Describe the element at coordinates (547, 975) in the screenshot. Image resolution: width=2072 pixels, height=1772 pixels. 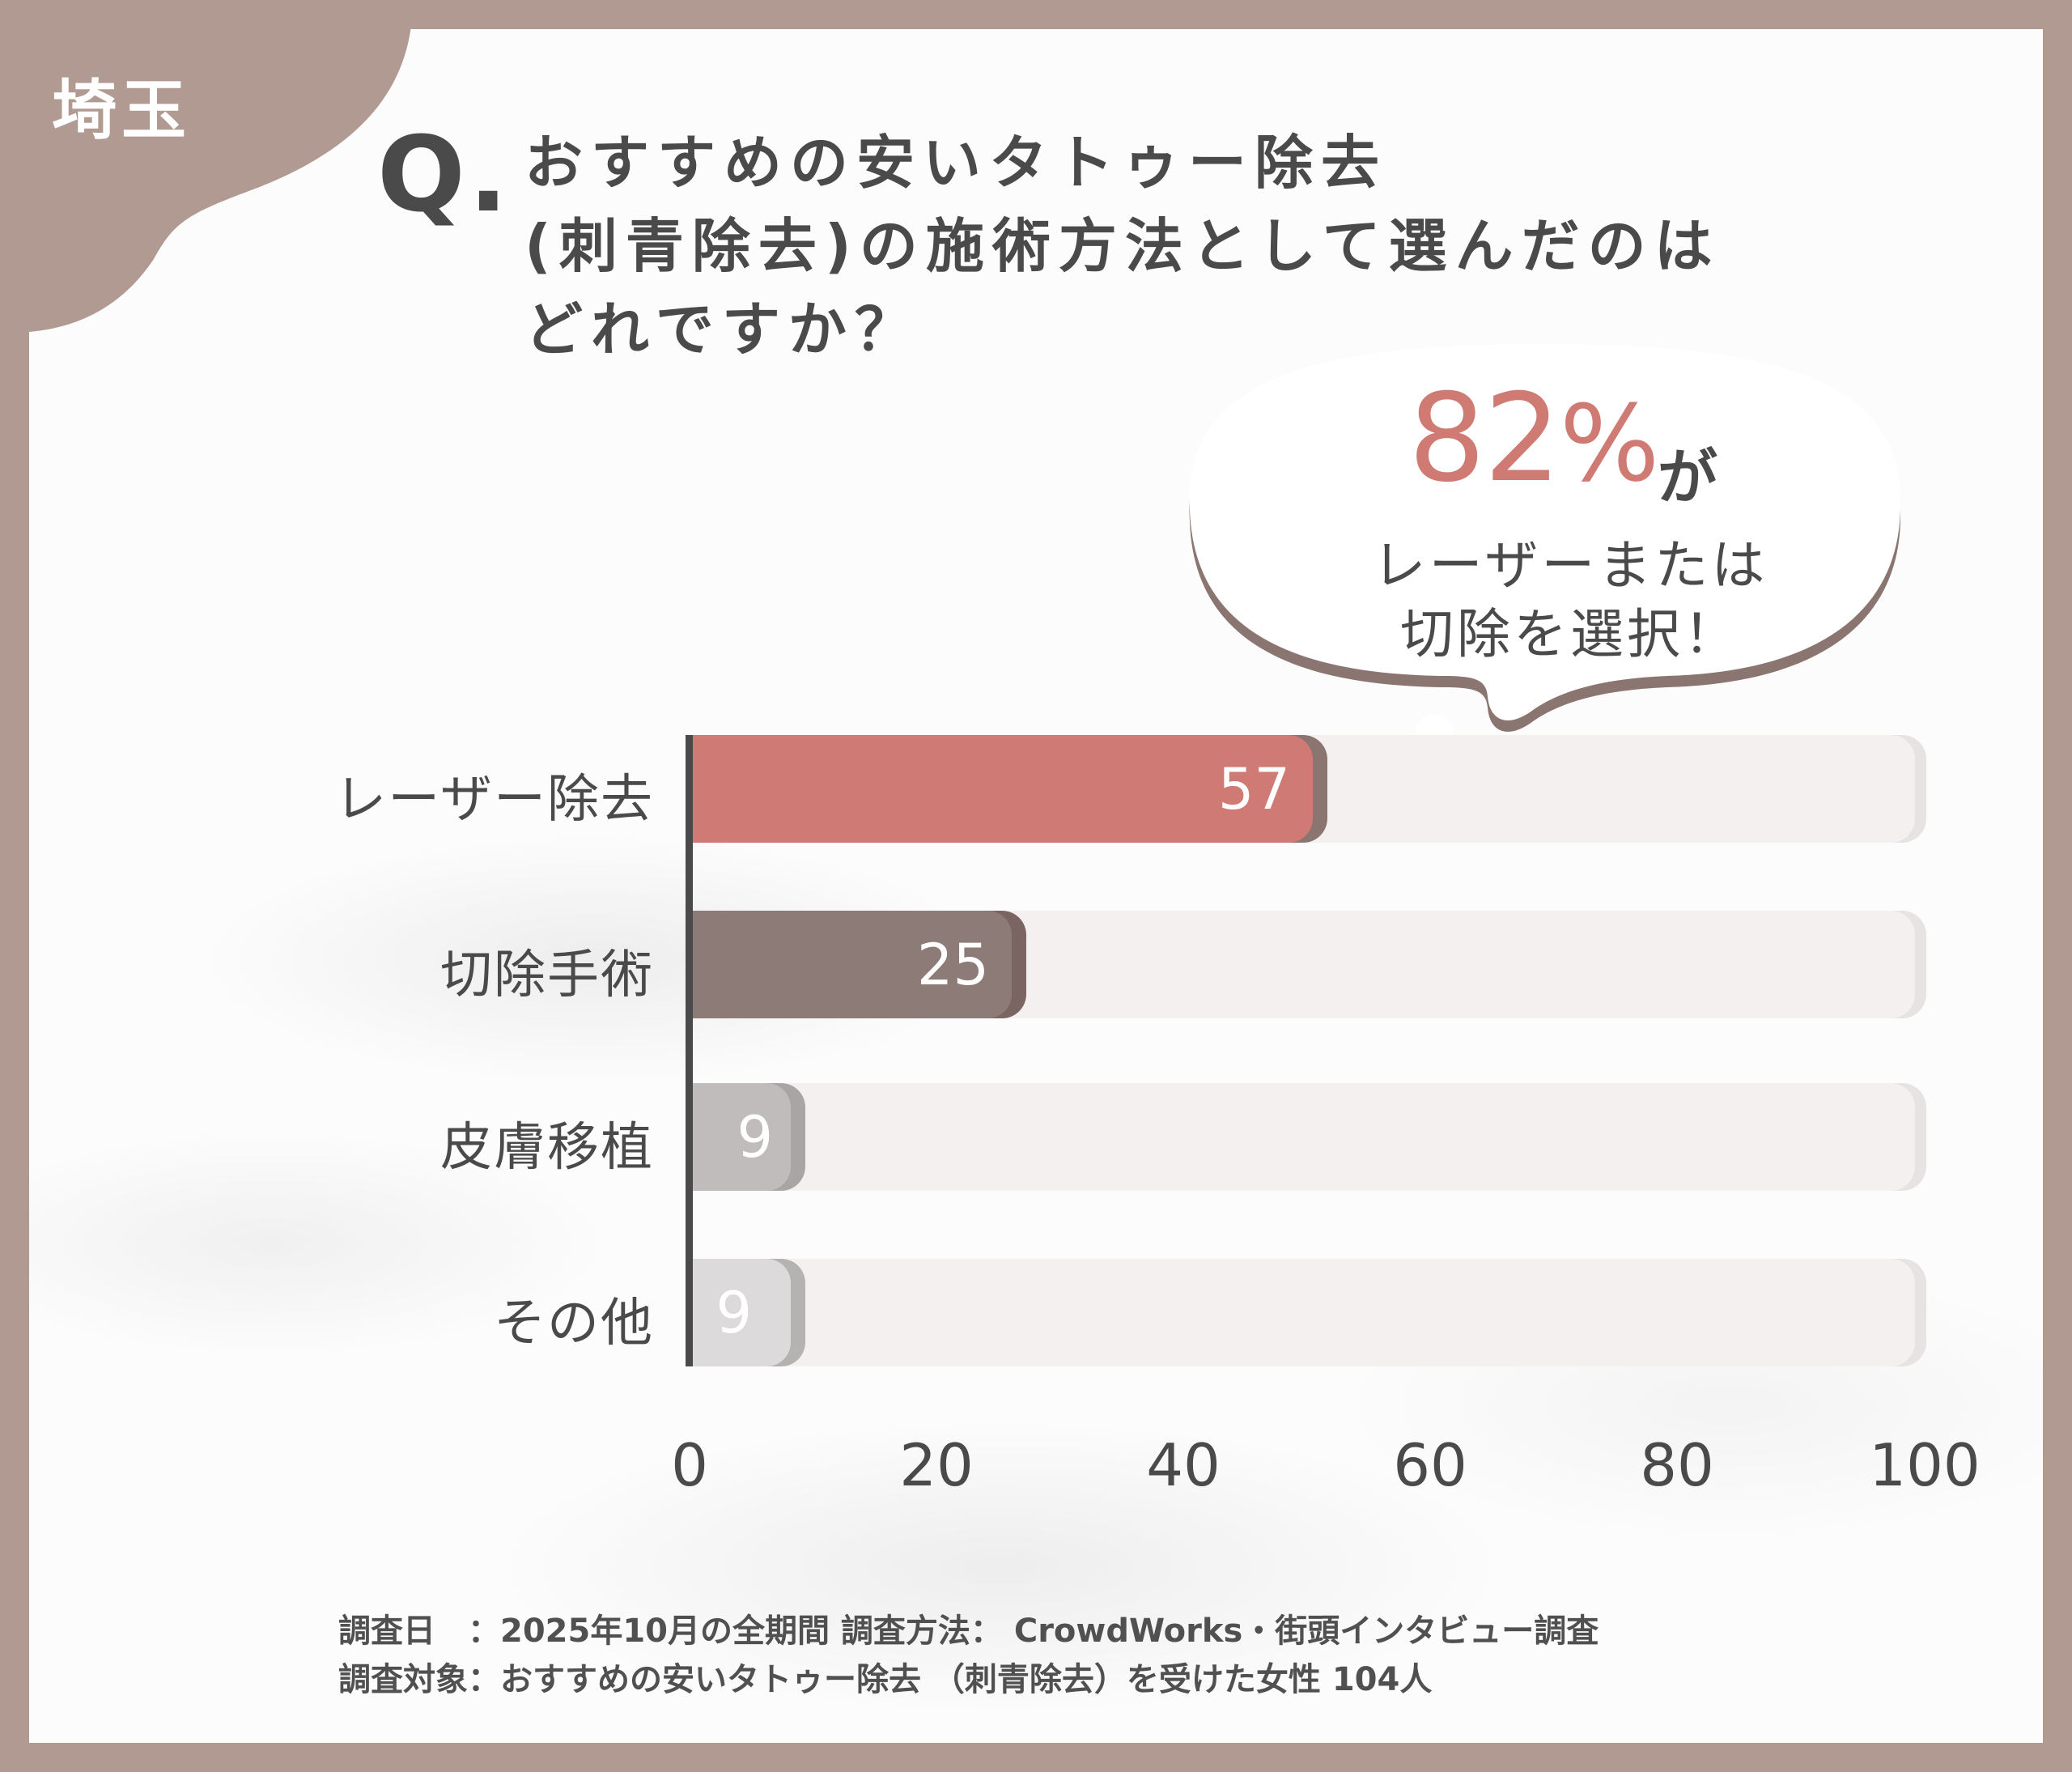
I see `category-label: 切除手術` at that location.